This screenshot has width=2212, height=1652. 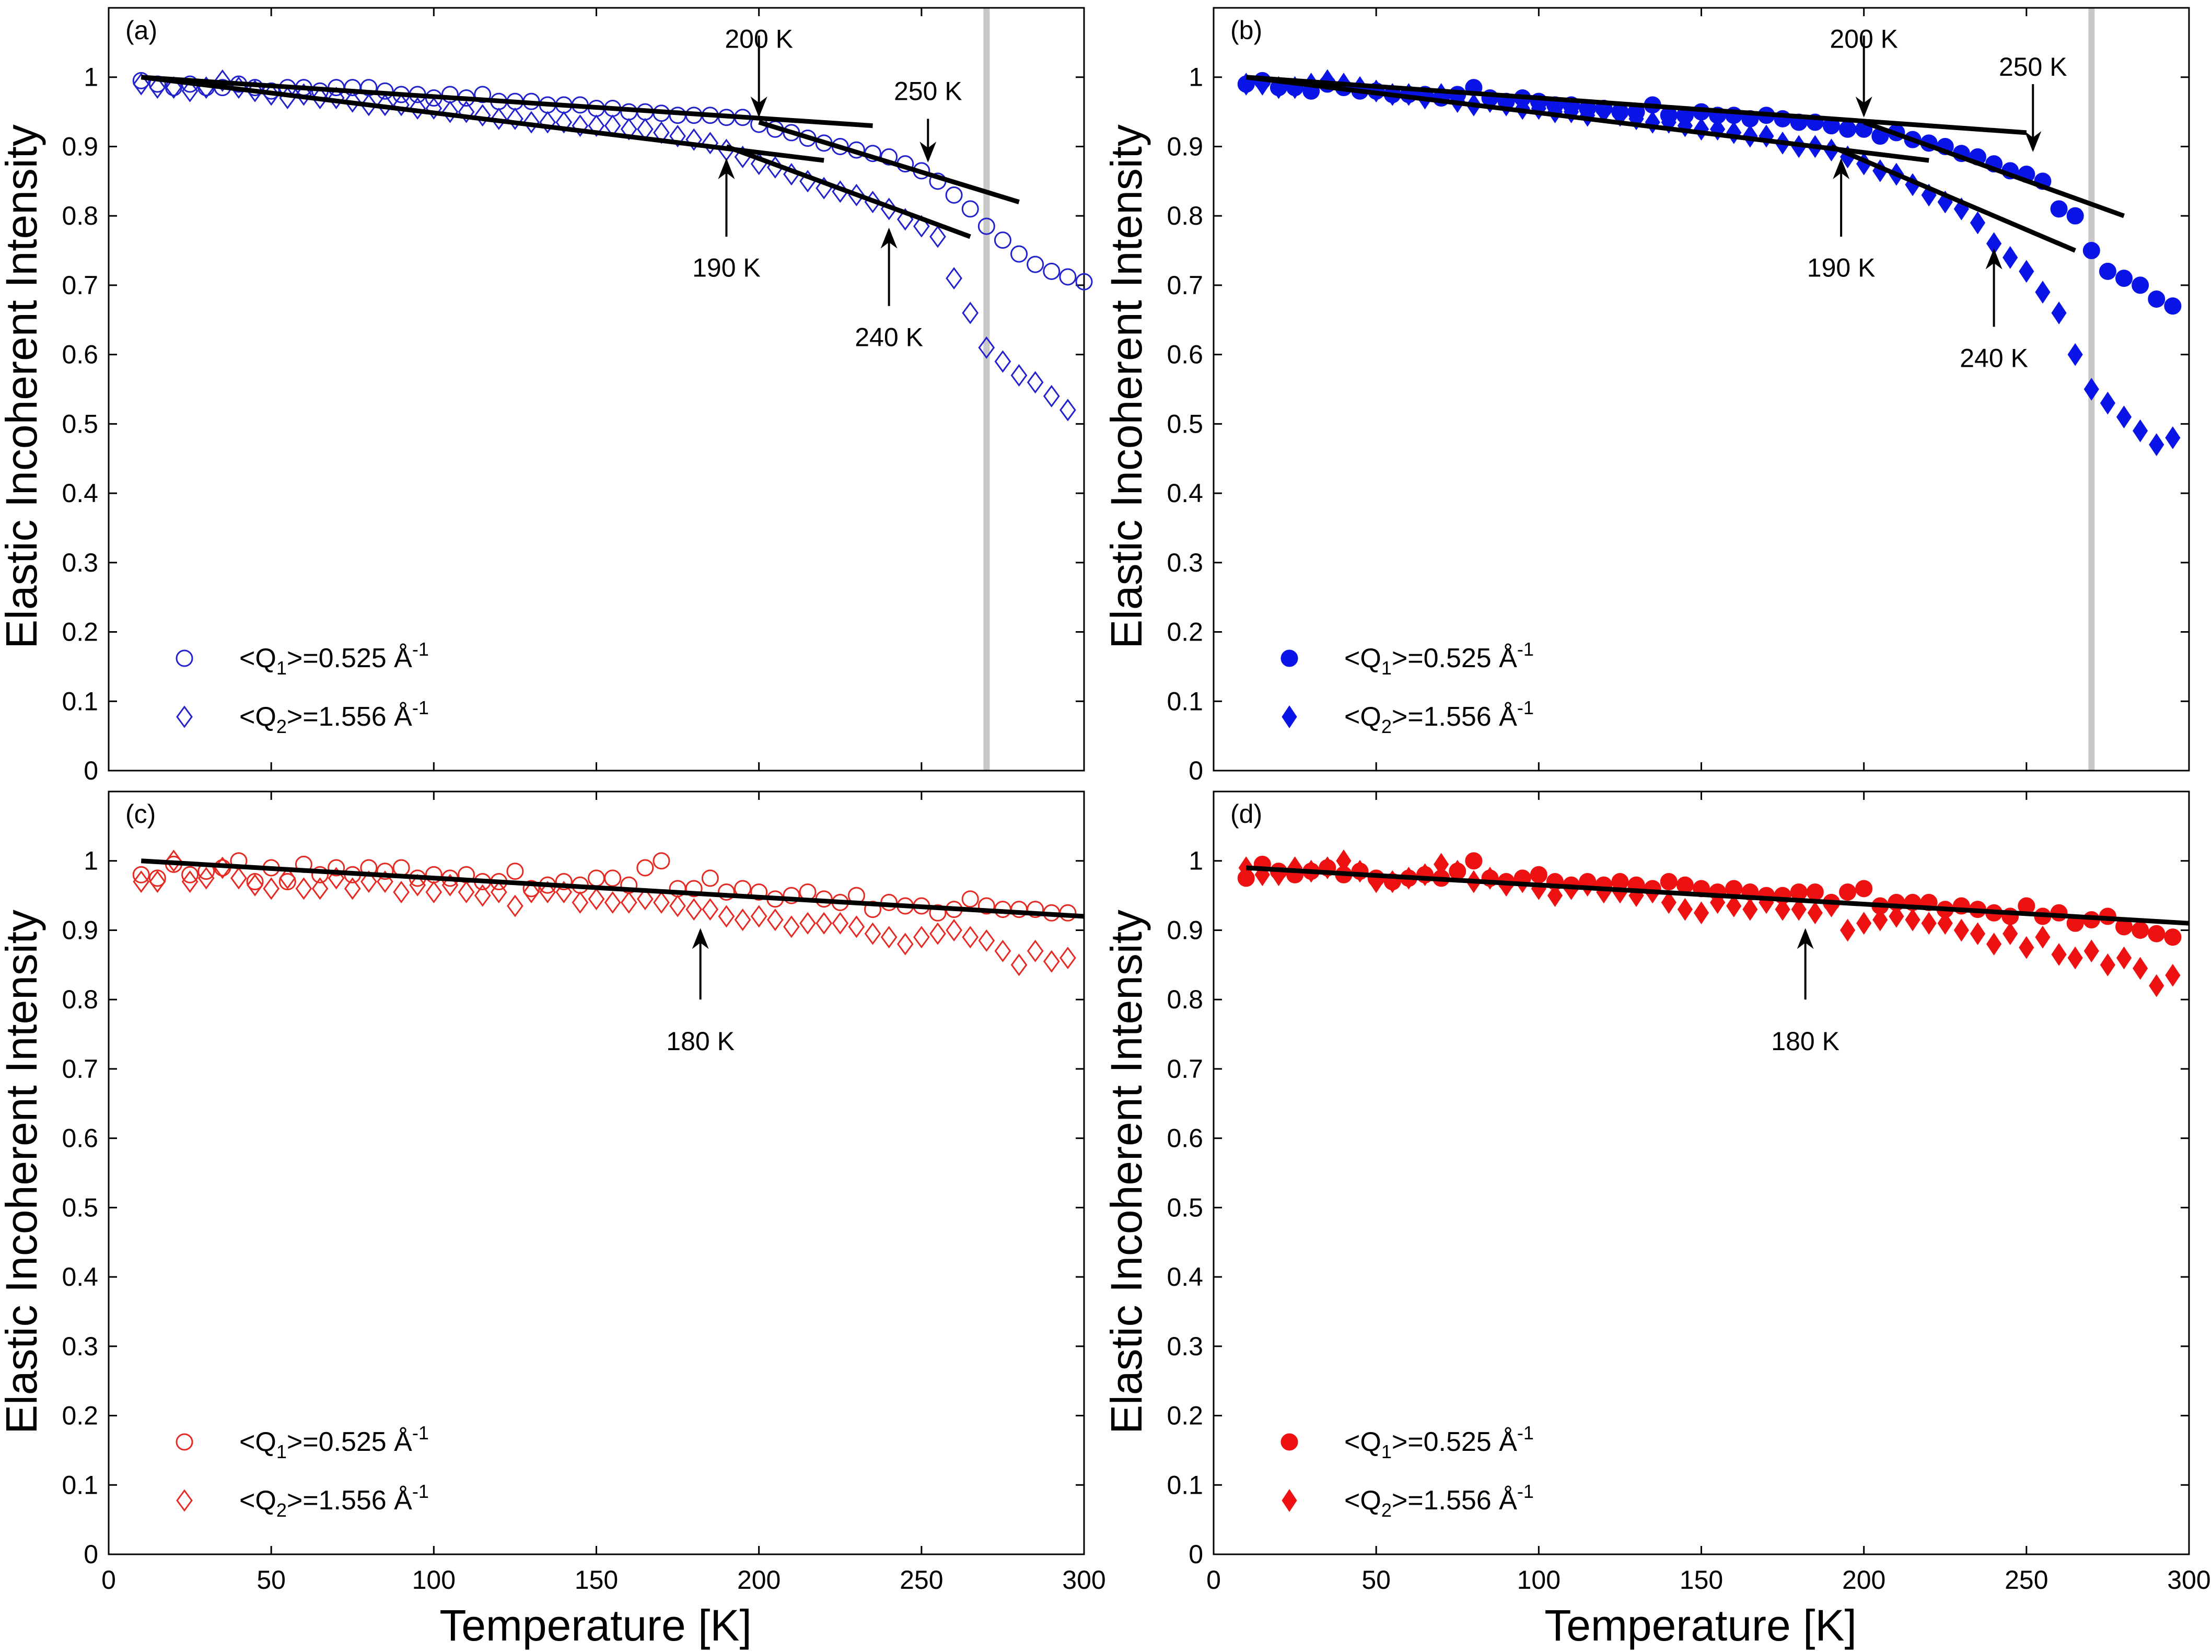 What do you see at coordinates (889, 337) in the screenshot?
I see `annotation-label: 240 K` at bounding box center [889, 337].